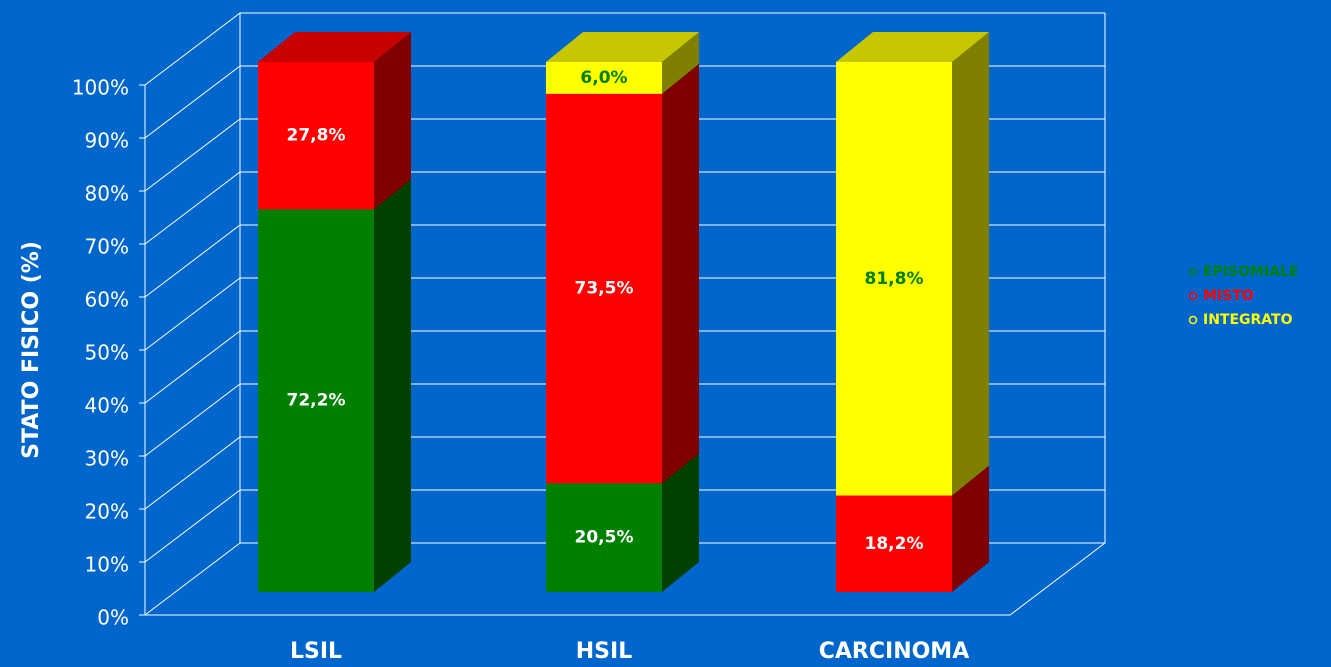  I want to click on data-label: 72,2%, so click(316, 401).